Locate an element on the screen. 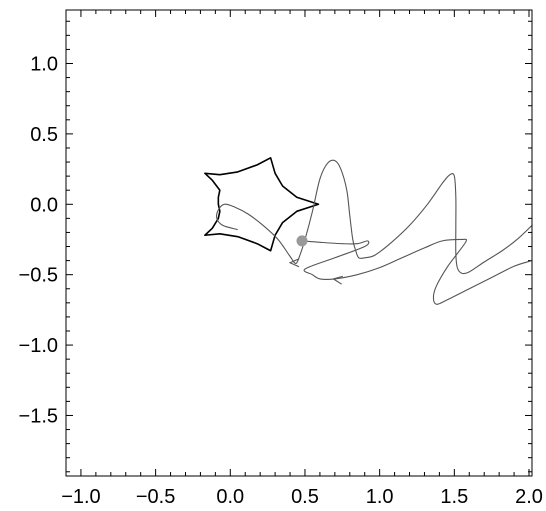 The width and height of the screenshot is (546, 511). y-tick-label: 1.0 is located at coordinates (44, 64).